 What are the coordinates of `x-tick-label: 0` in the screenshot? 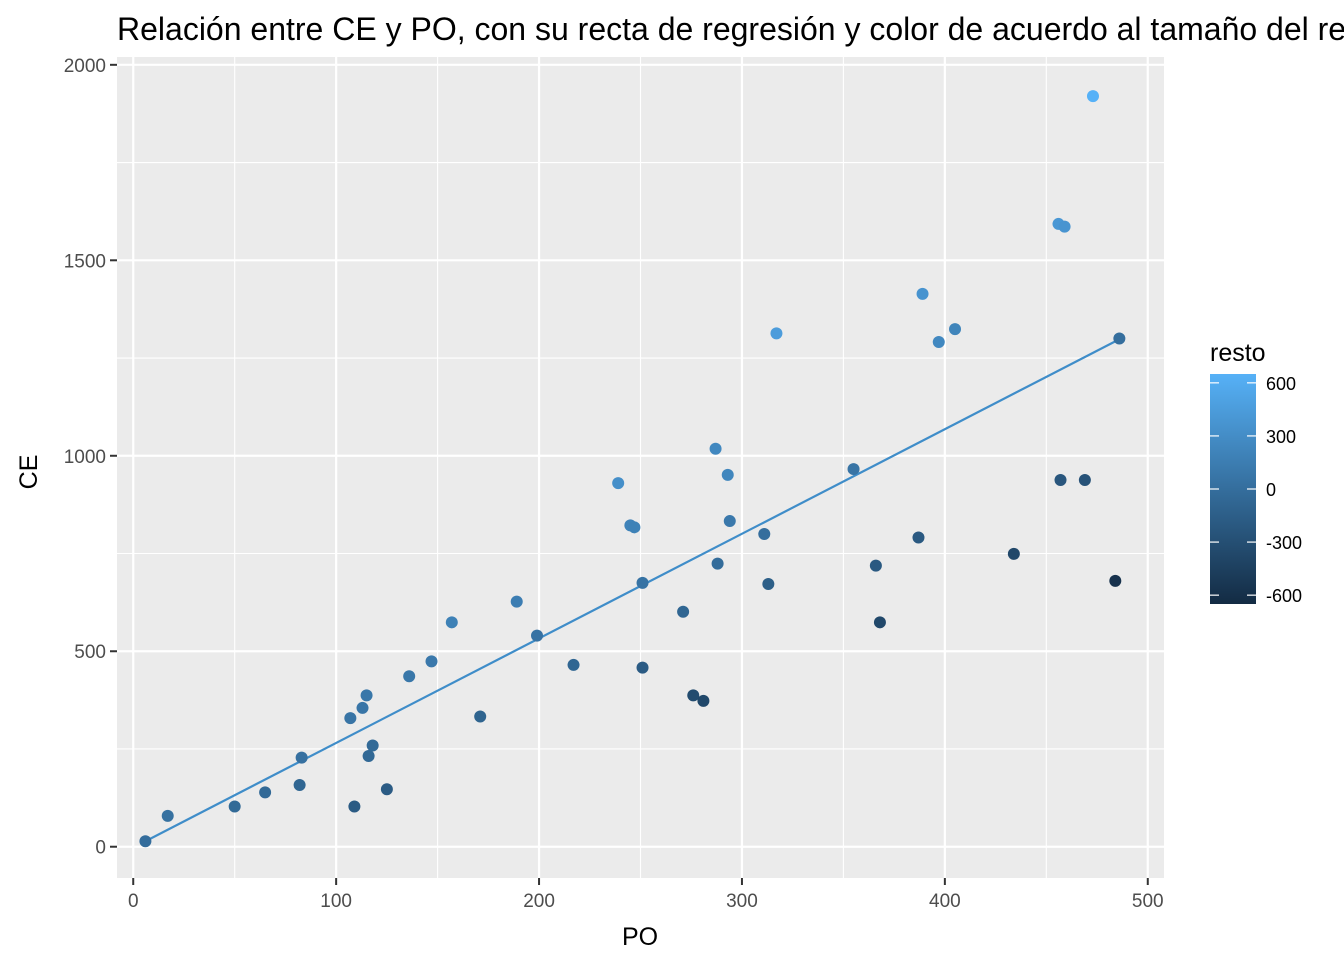 It's located at (133, 901).